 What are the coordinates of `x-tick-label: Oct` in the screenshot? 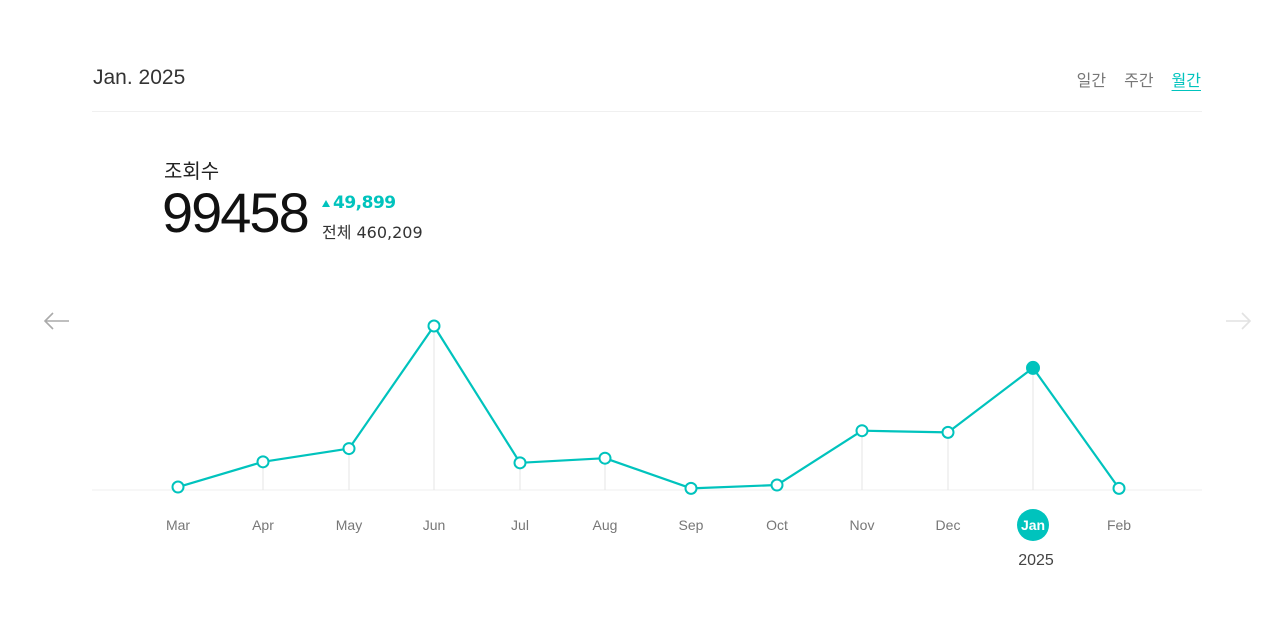 It's located at (777, 525).